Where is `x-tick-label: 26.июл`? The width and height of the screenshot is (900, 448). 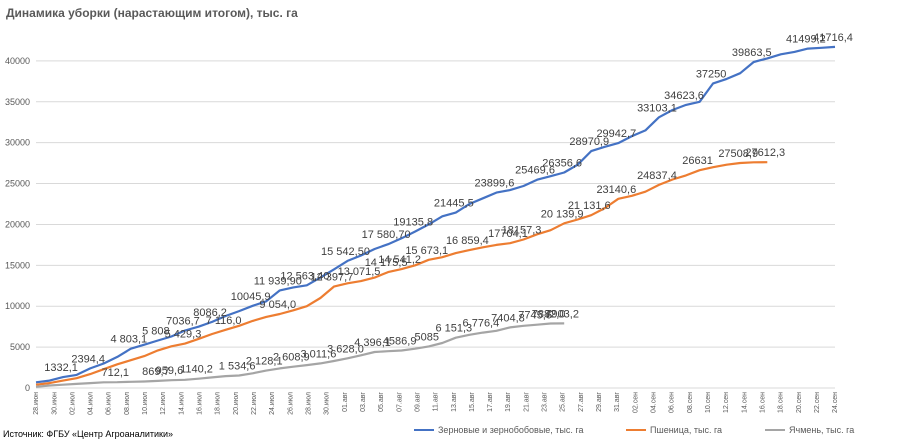 x-tick-label: 26.июл is located at coordinates (290, 403).